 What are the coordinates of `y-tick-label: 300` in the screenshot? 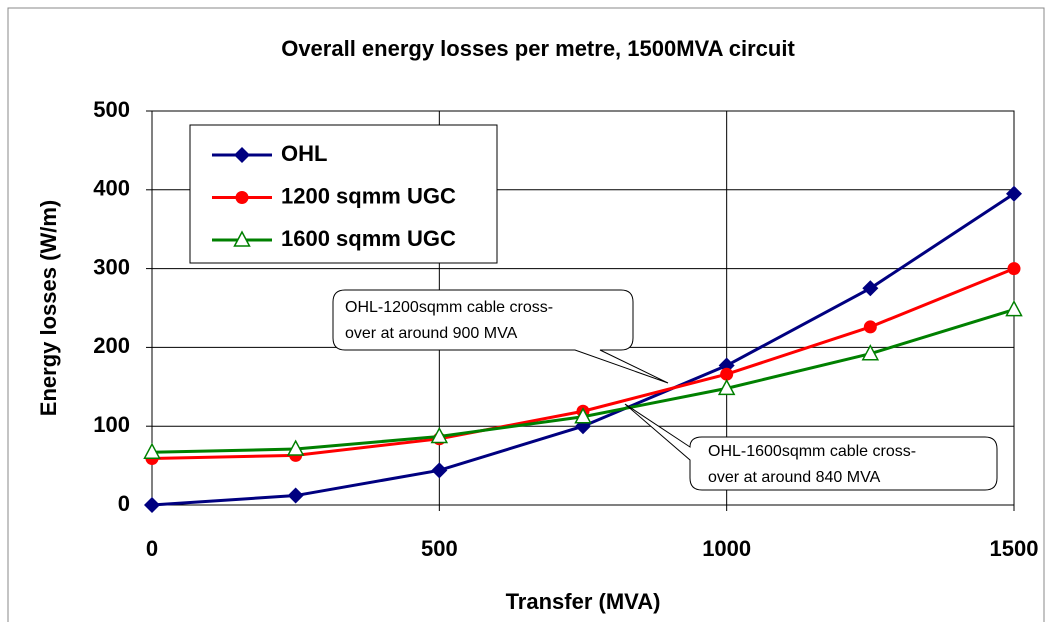 It's located at (111, 266).